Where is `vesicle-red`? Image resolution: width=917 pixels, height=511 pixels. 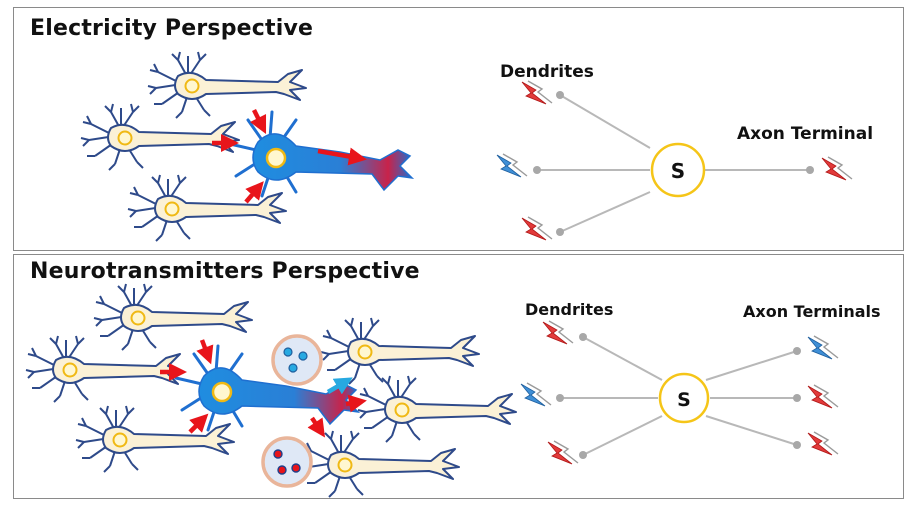 vesicle-red is located at coordinates (287, 462).